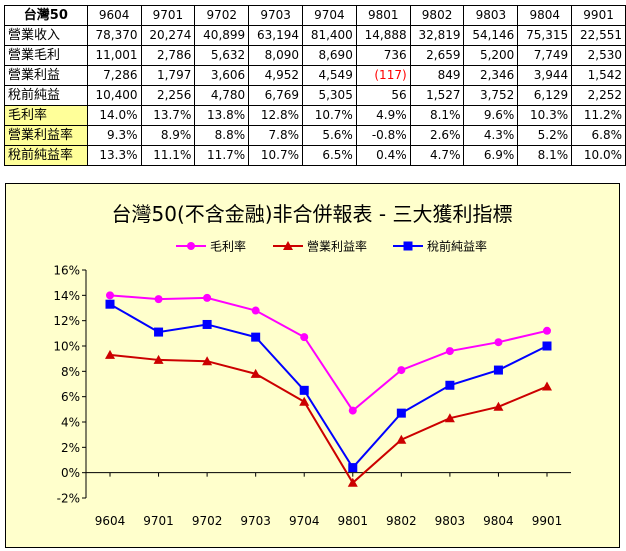 This screenshot has width=626, height=551. I want to click on y-tick-label: 10%, so click(66, 347).